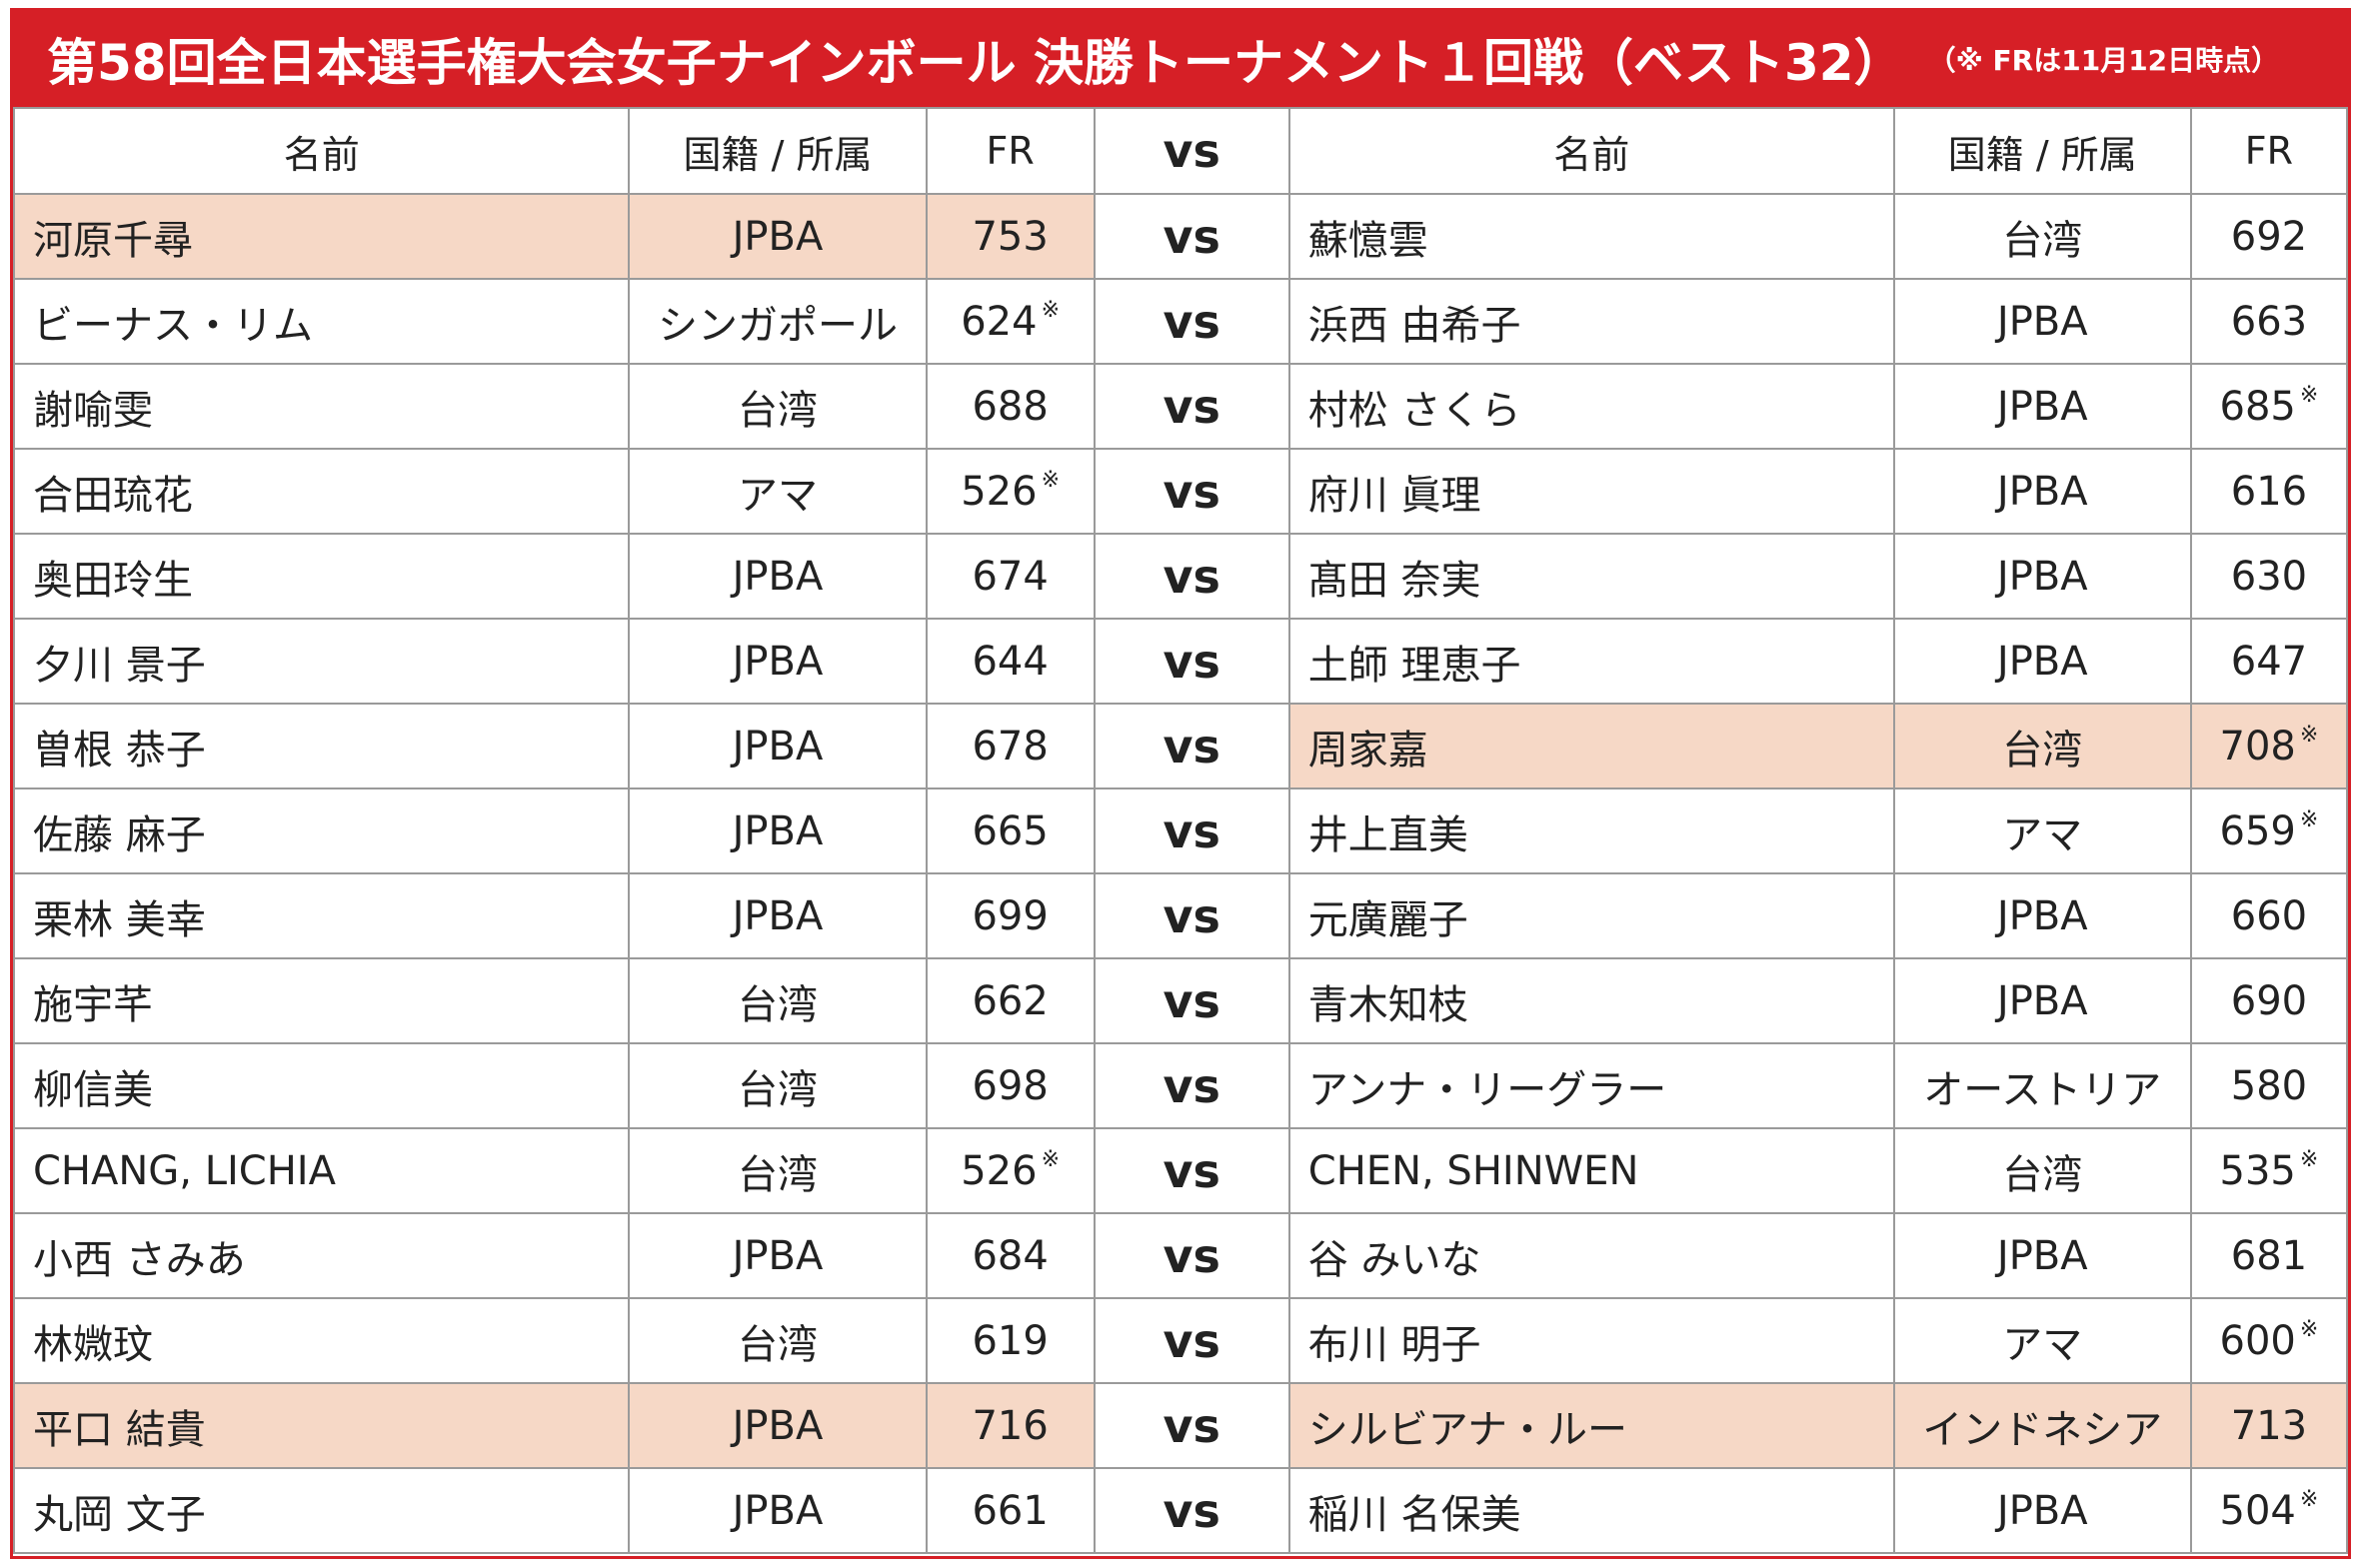 The image size is (2361, 1568). I want to click on player-fr-left-text: 753, so click(1011, 237).